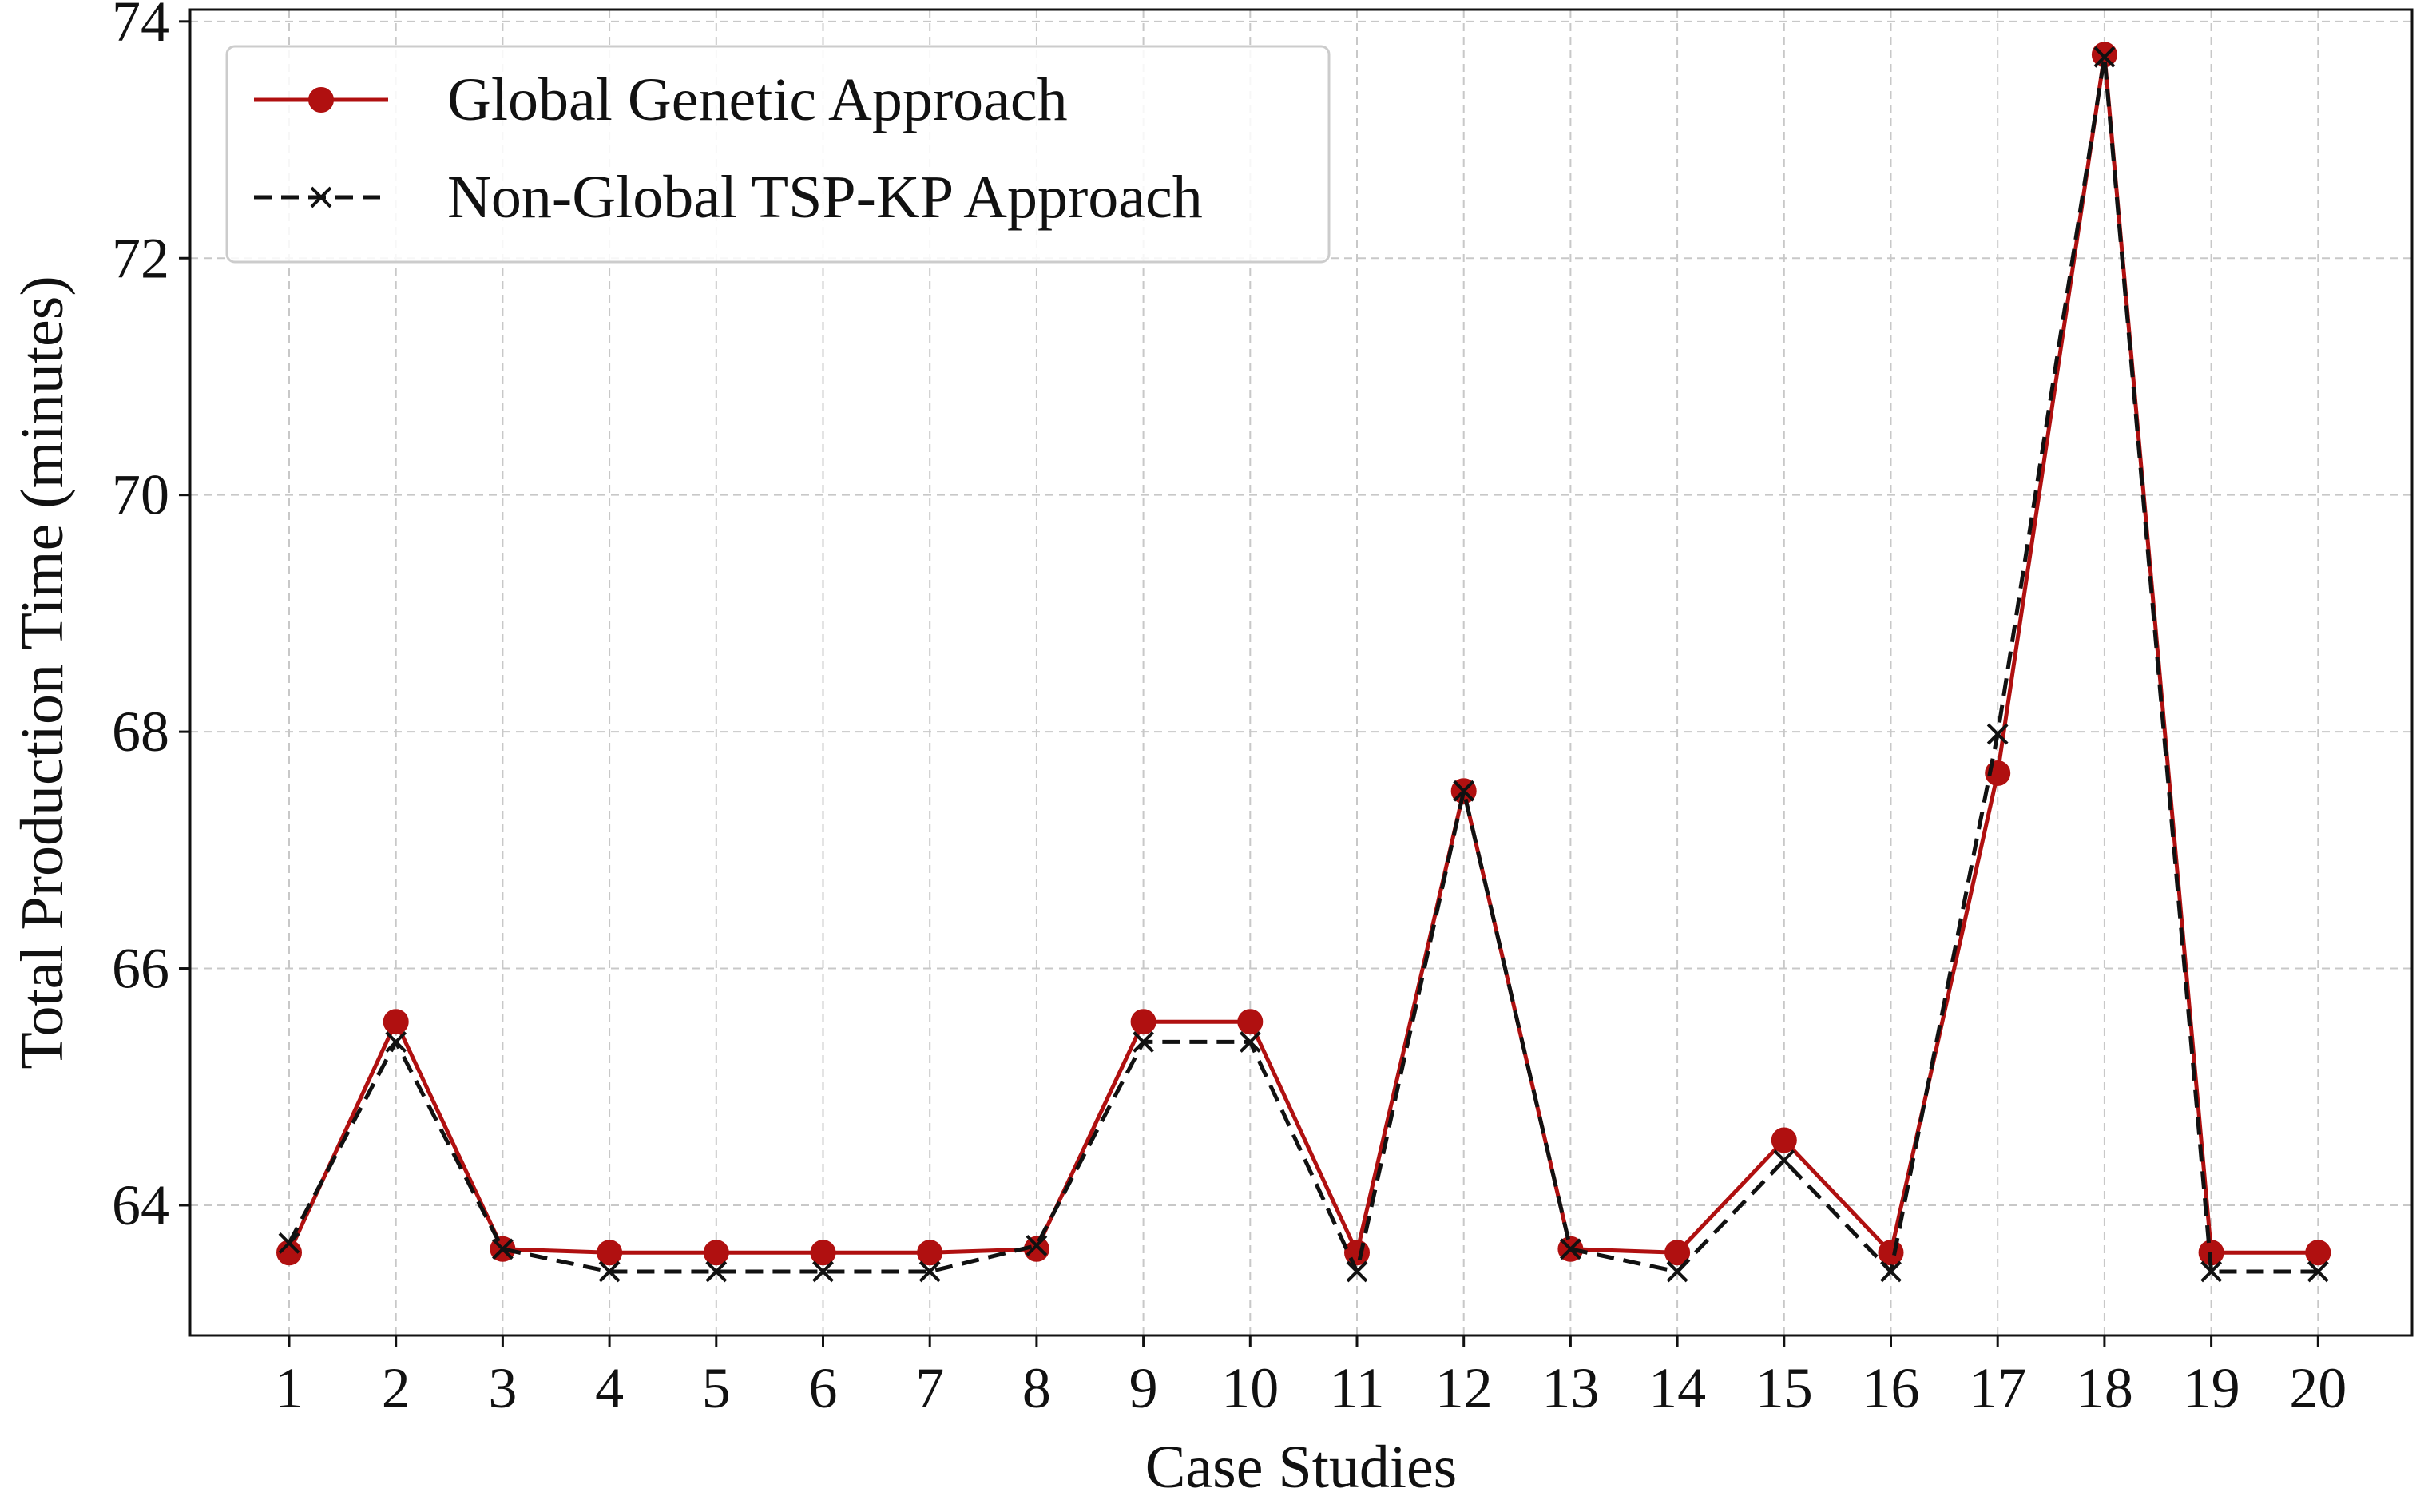 Image resolution: width=2424 pixels, height=1512 pixels. I want to click on x-tick-label: 18, so click(2104, 1388).